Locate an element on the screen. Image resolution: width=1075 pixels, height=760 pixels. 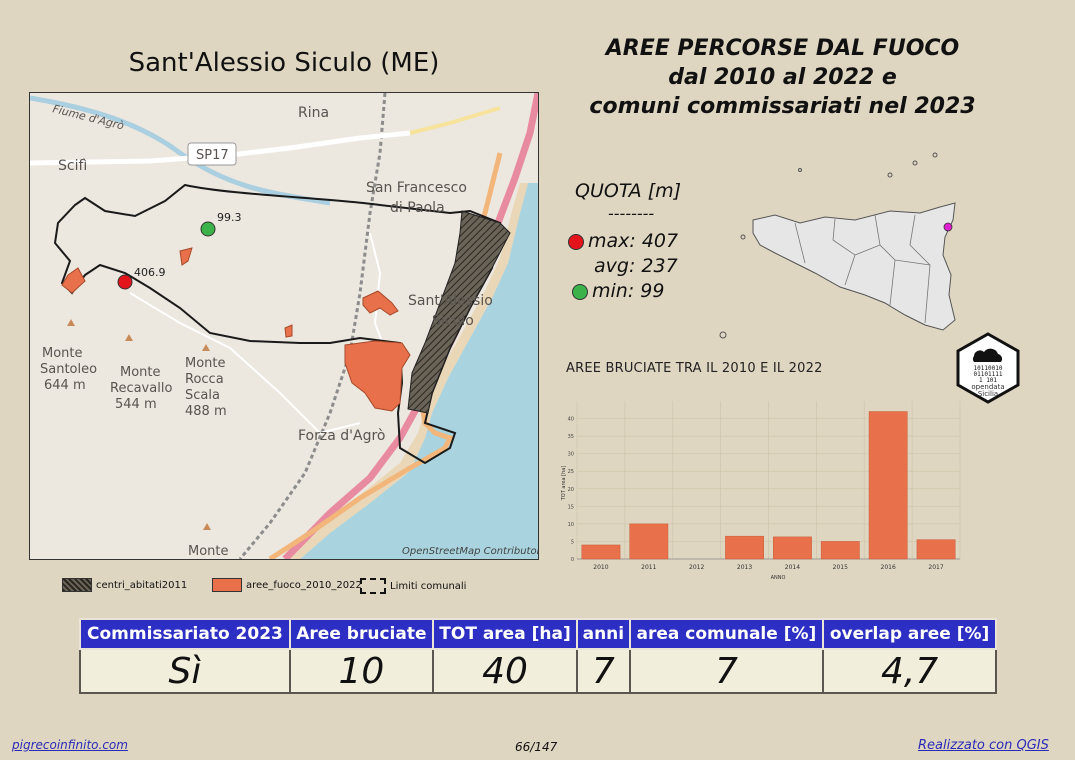
min-point-label: 99.3 is located at coordinates (229, 217).